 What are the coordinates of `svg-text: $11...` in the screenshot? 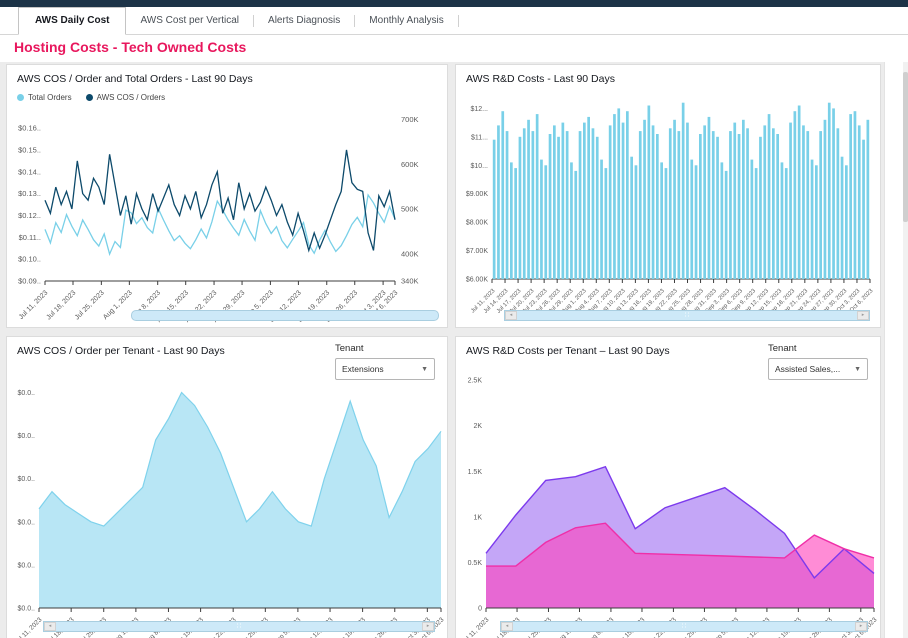 It's located at (479, 137).